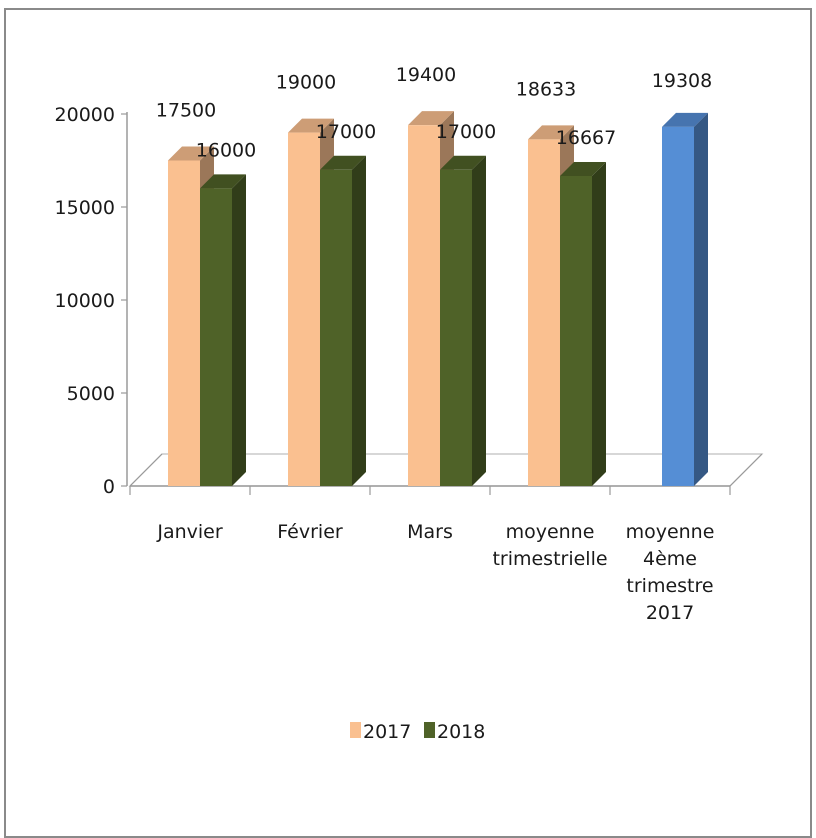 The image size is (816, 838). Describe the element at coordinates (549, 545) in the screenshot. I see `category-label: moyenne trimestrielle` at that location.